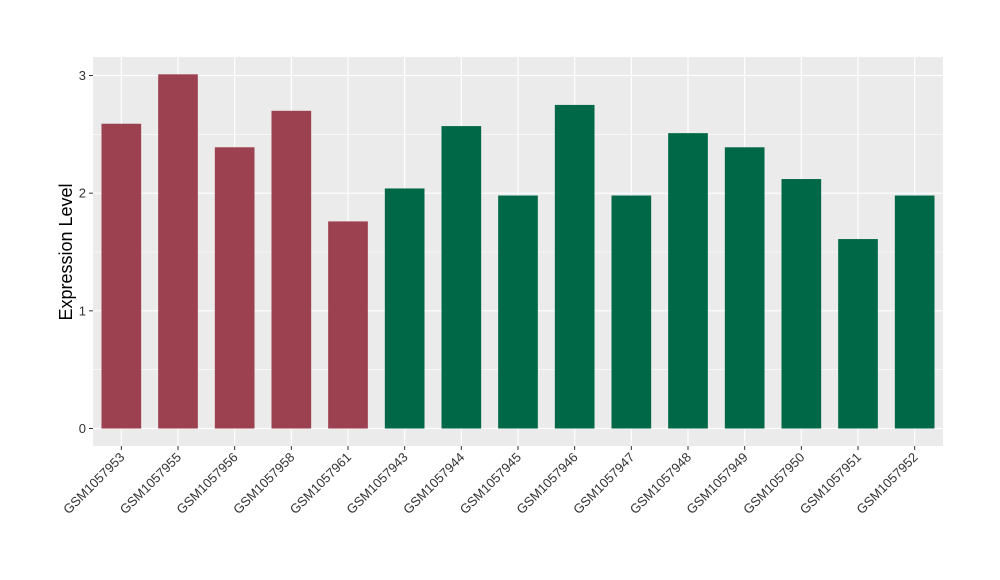  I want to click on bar-GSM1057951, so click(858, 334).